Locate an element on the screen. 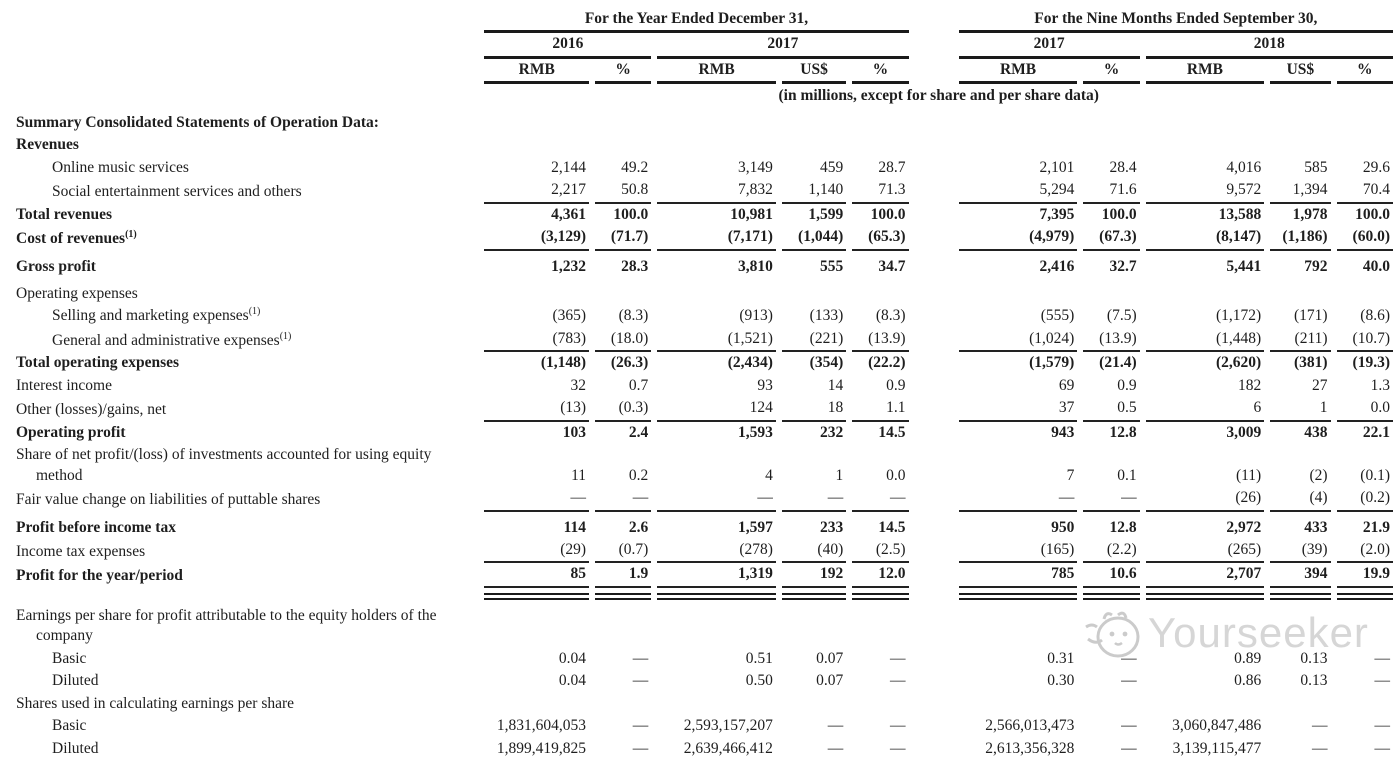  eps-basic-y2016-rmb: 0.04 is located at coordinates (572, 658).